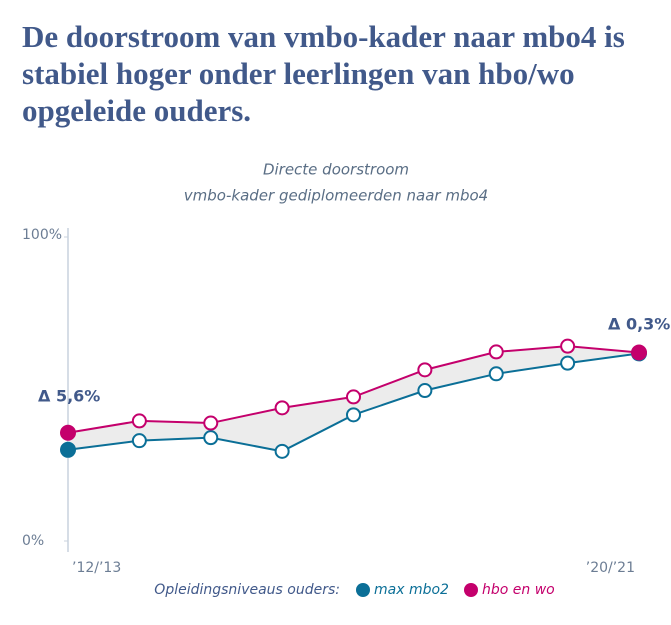  Describe the element at coordinates (247, 590) in the screenshot. I see `legend-title: Opleidingsniveaus ouders:` at that location.